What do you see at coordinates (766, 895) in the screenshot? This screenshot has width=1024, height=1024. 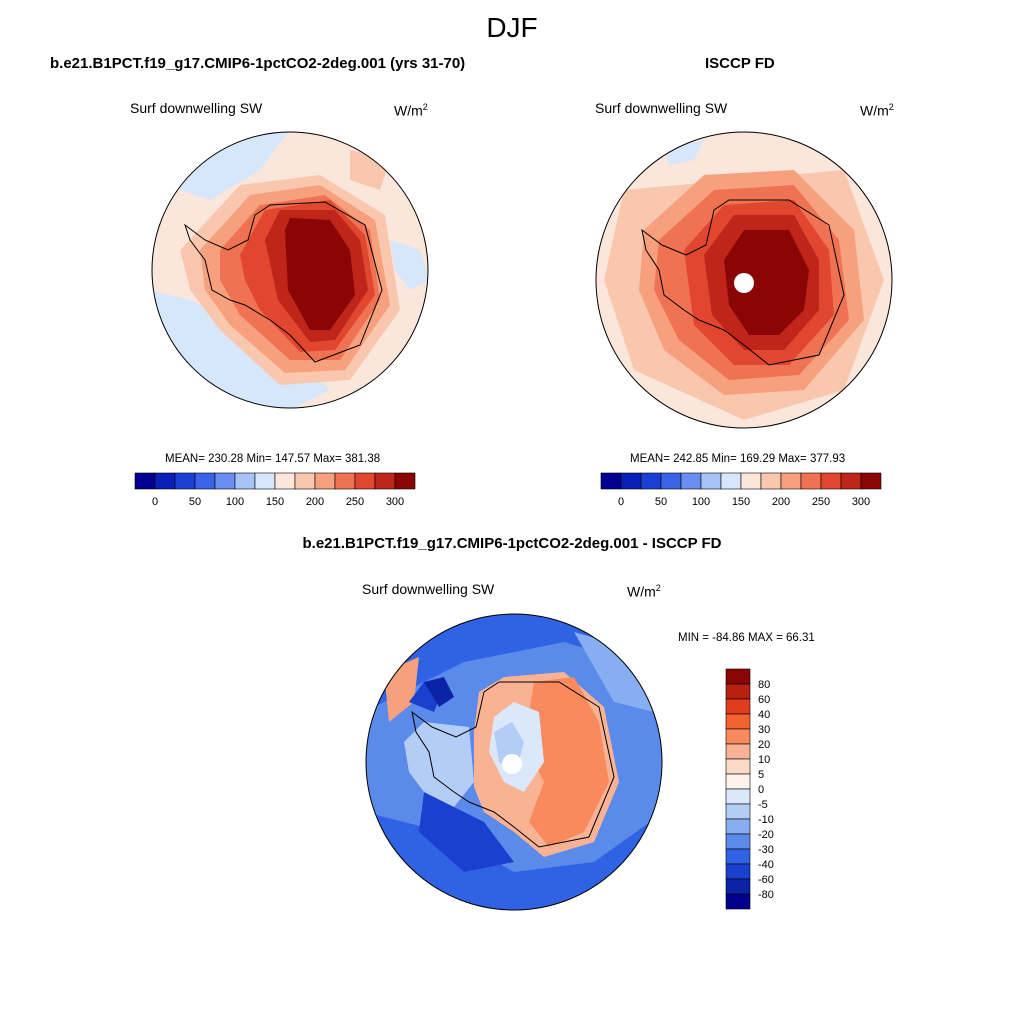 I see `difference-colorbar-tick-label: -80` at bounding box center [766, 895].